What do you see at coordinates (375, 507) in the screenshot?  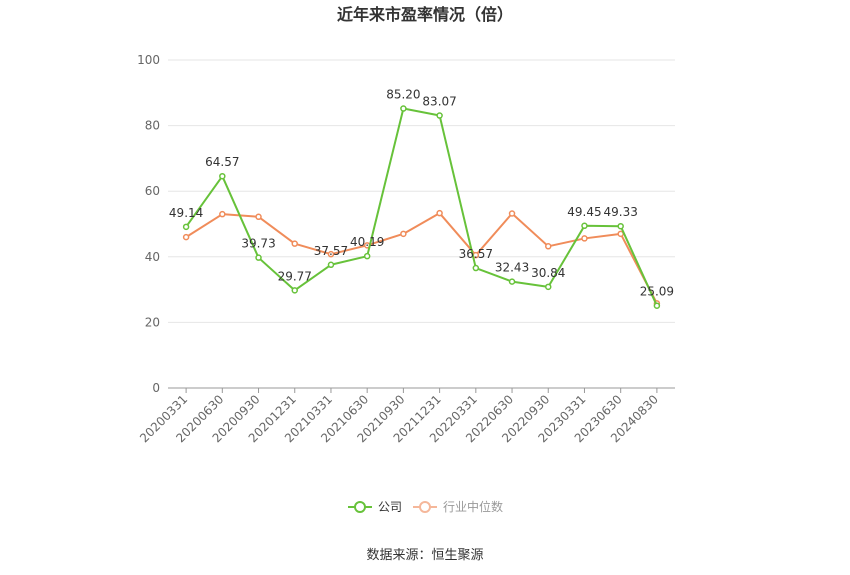 I see `legend-item-company: 公司` at bounding box center [375, 507].